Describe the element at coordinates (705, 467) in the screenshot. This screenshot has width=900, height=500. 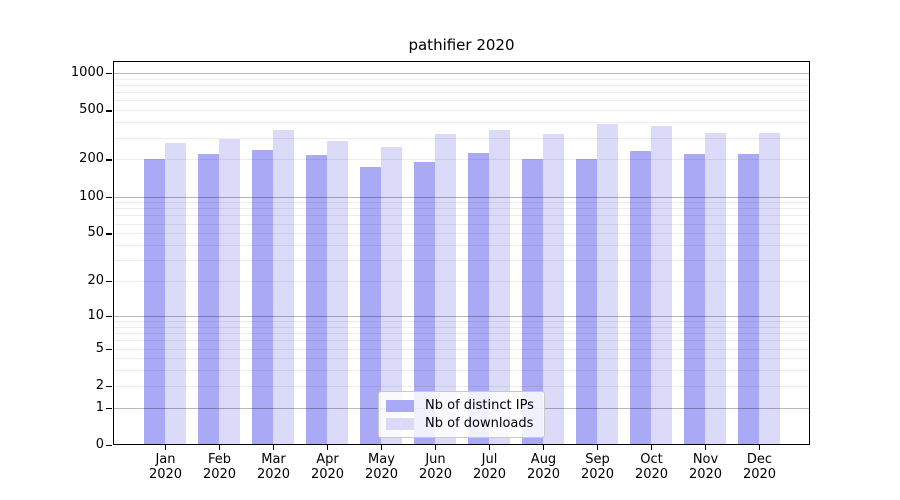
I see `x-tick-label-nov: Nov 2020` at that location.